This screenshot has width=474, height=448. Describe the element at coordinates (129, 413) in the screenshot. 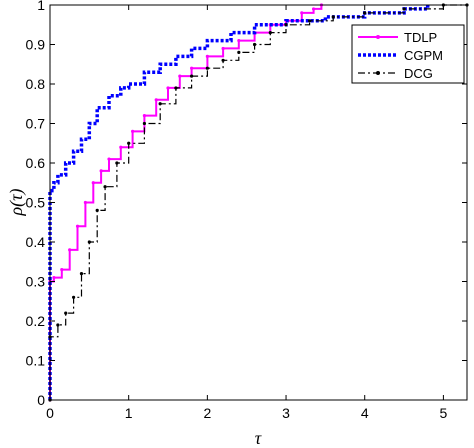

I see `x-tick-label: 1` at that location.